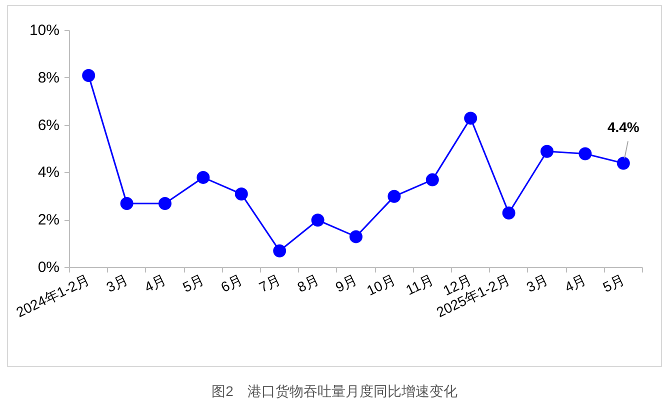 The height and width of the screenshot is (404, 669). Describe the element at coordinates (419, 284) in the screenshot. I see `x-tick-label: 11月` at that location.